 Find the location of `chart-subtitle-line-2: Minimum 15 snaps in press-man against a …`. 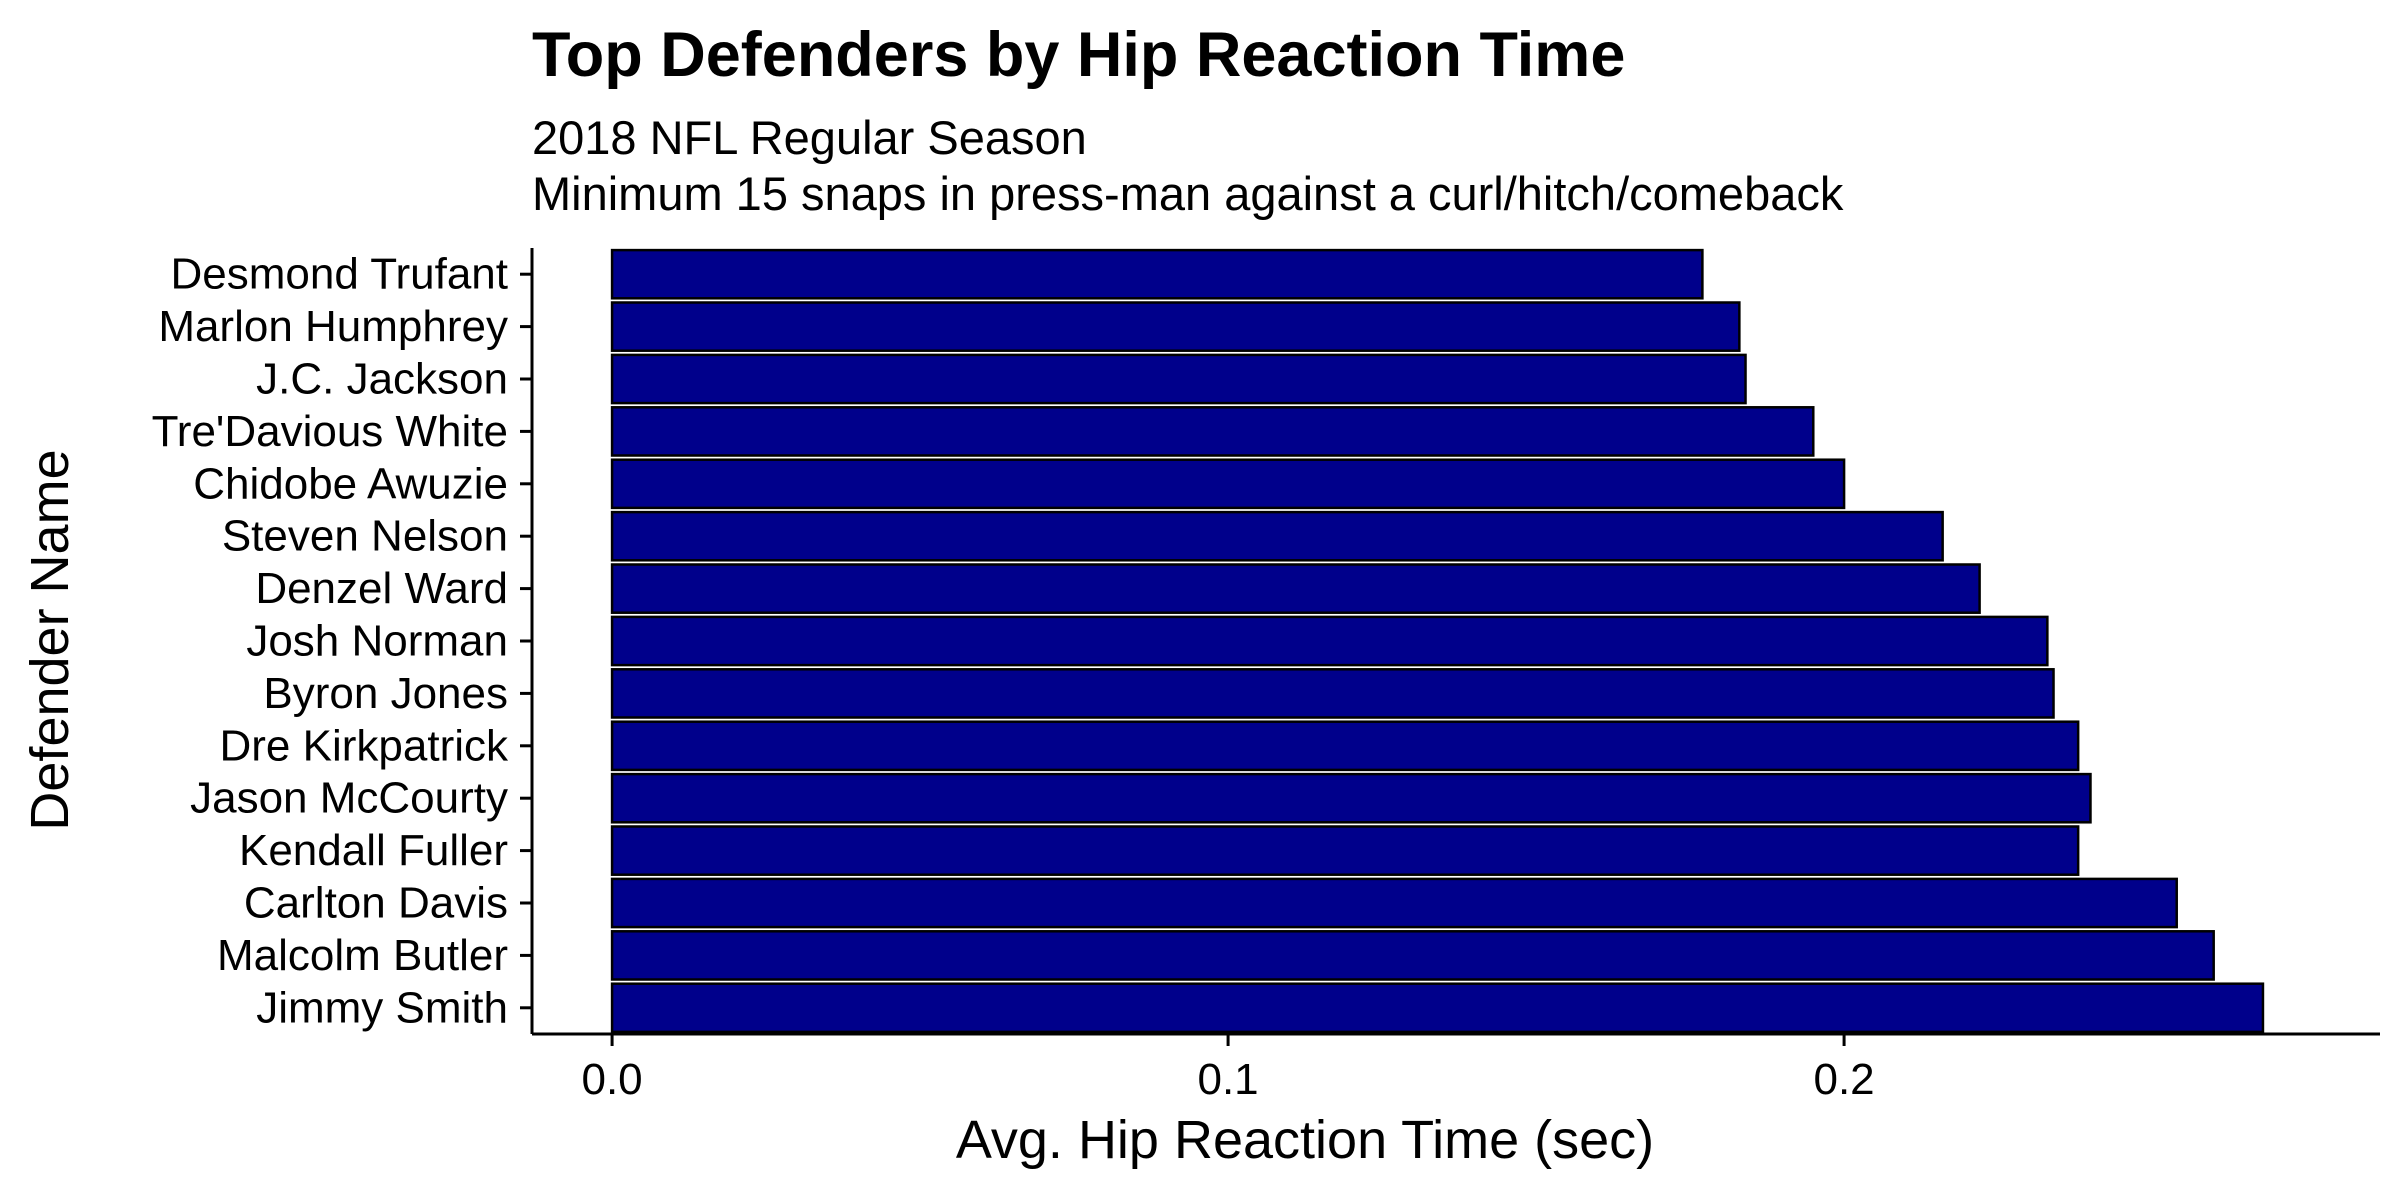

chart-subtitle-line-2: Minimum 15 snaps in press-man against a … is located at coordinates (1188, 193).